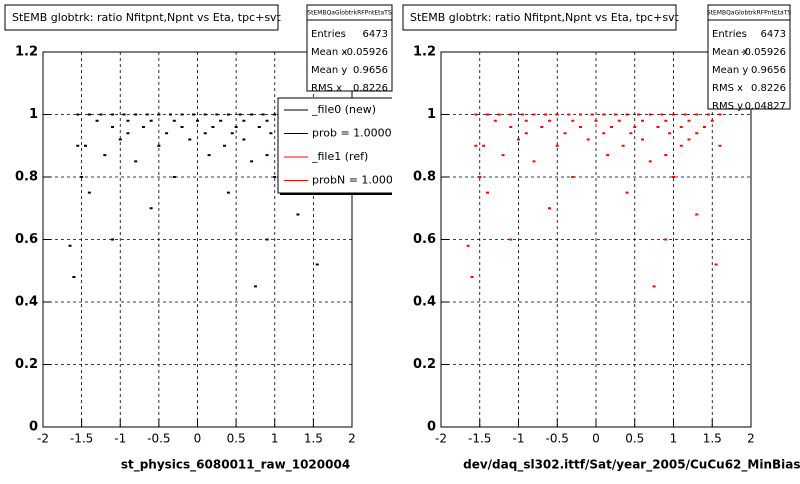 Image resolution: width=800 pixels, height=484 pixels. I want to click on title-box, so click(141, 17).